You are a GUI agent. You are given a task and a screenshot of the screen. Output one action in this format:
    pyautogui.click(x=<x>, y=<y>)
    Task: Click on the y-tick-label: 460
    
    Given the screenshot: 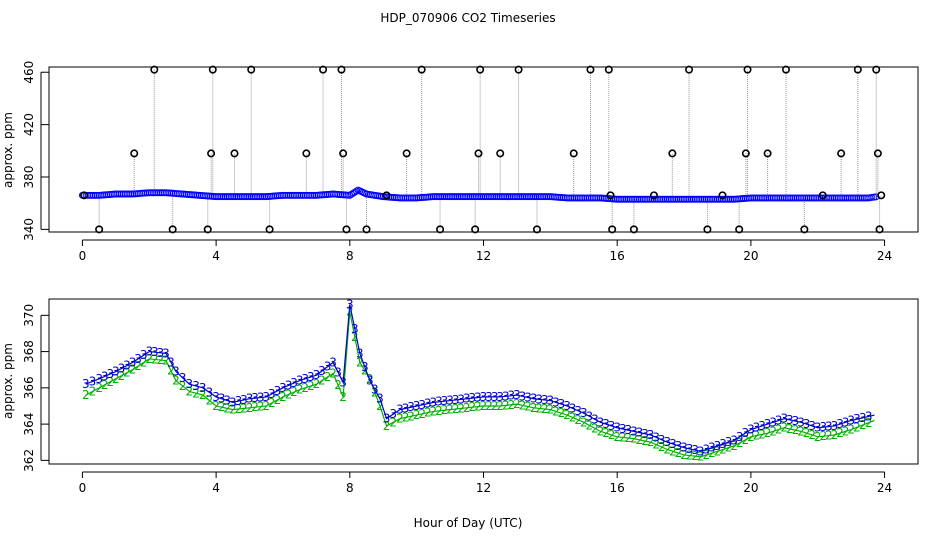 What is the action you would take?
    pyautogui.click(x=29, y=72)
    